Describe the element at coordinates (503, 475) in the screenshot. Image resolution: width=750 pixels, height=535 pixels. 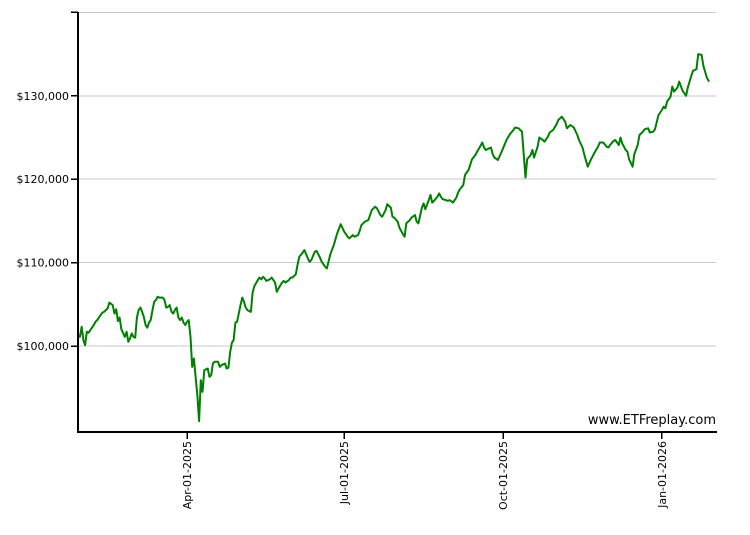
I see `x-axis-label: Oct-01-2025` at that location.